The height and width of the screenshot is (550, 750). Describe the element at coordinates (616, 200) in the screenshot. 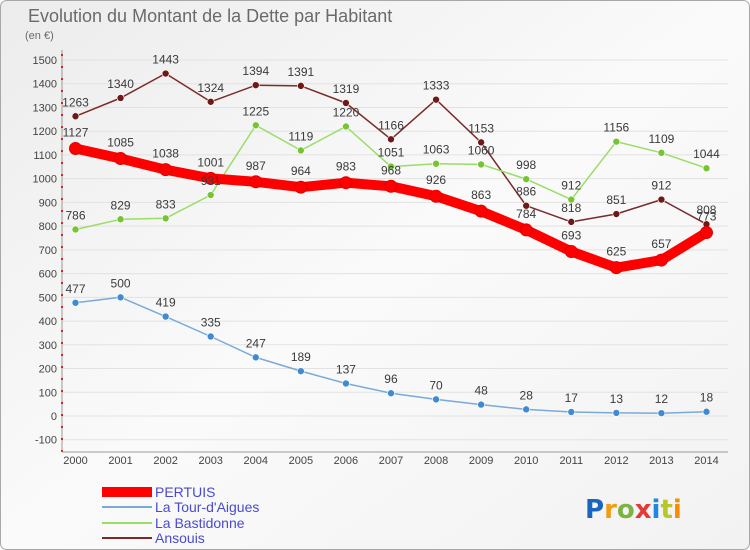

I see `data-label: 851` at that location.